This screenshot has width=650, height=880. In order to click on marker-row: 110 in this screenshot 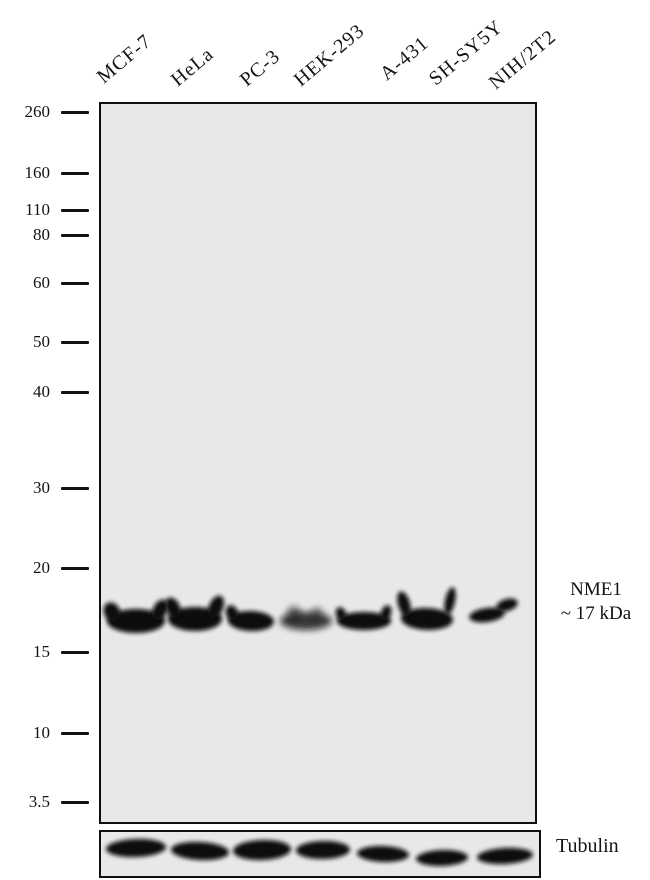, I will do `click(48, 210)`.